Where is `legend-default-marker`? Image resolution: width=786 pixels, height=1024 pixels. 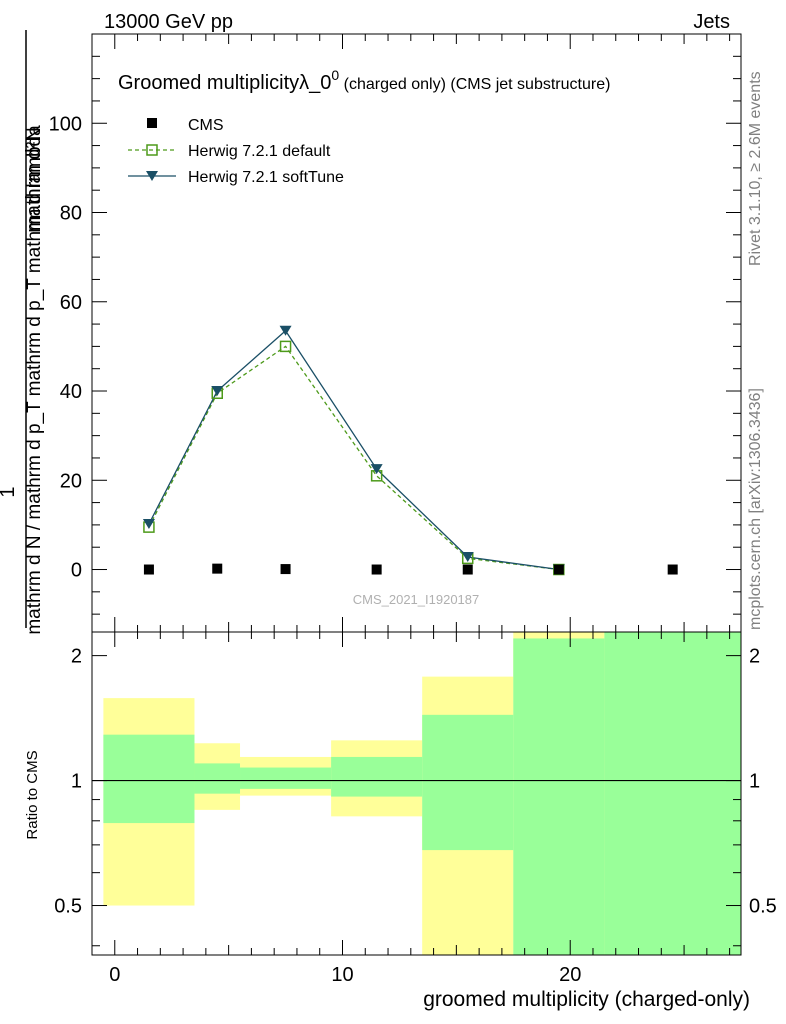
legend-default-marker is located at coordinates (152, 150).